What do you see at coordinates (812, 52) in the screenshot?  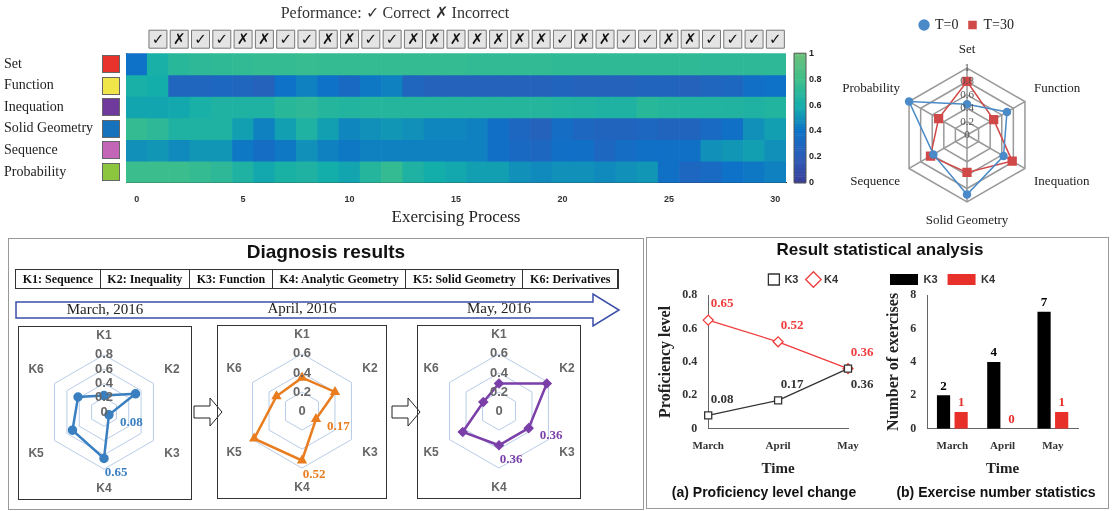 I see `color-bar-label: 1` at bounding box center [812, 52].